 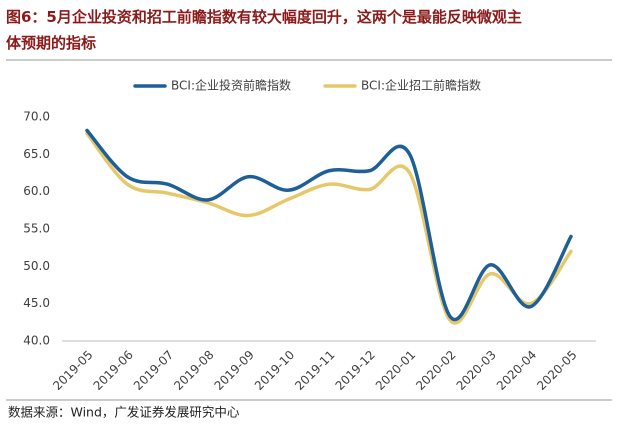 What do you see at coordinates (36, 341) in the screenshot?
I see `y-tick-label: 40.0` at bounding box center [36, 341].